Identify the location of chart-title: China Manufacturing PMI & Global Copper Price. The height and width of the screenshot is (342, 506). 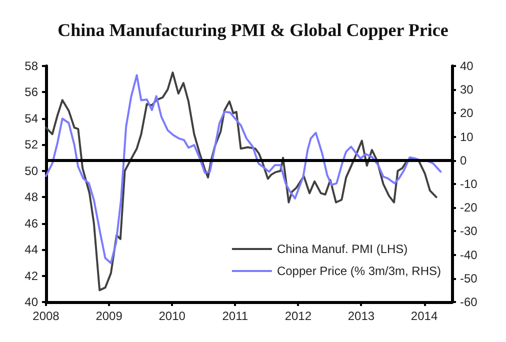
(253, 30).